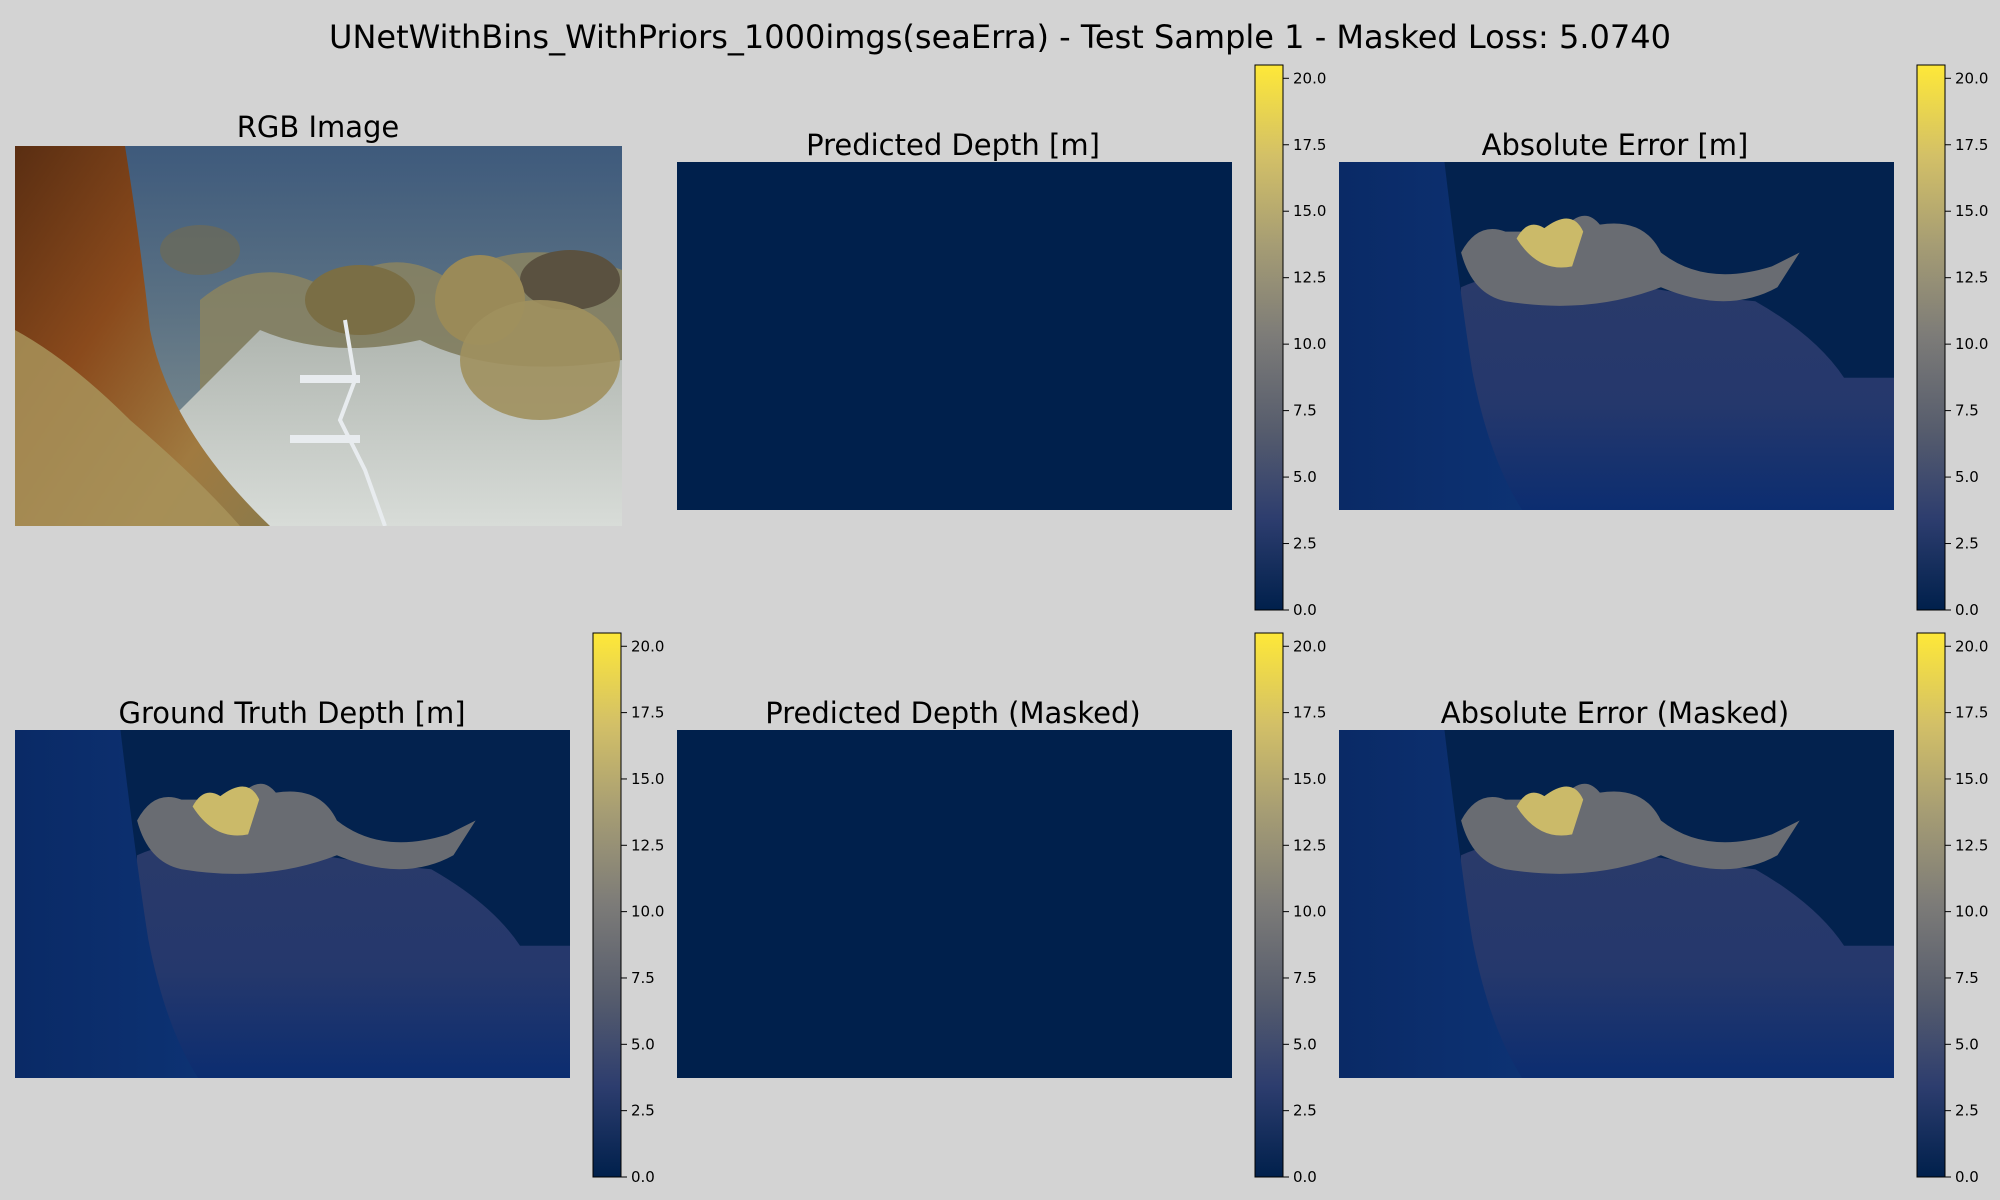 The height and width of the screenshot is (1200, 2000). What do you see at coordinates (954, 904) in the screenshot?
I see `predicted-depth-masked-map` at bounding box center [954, 904].